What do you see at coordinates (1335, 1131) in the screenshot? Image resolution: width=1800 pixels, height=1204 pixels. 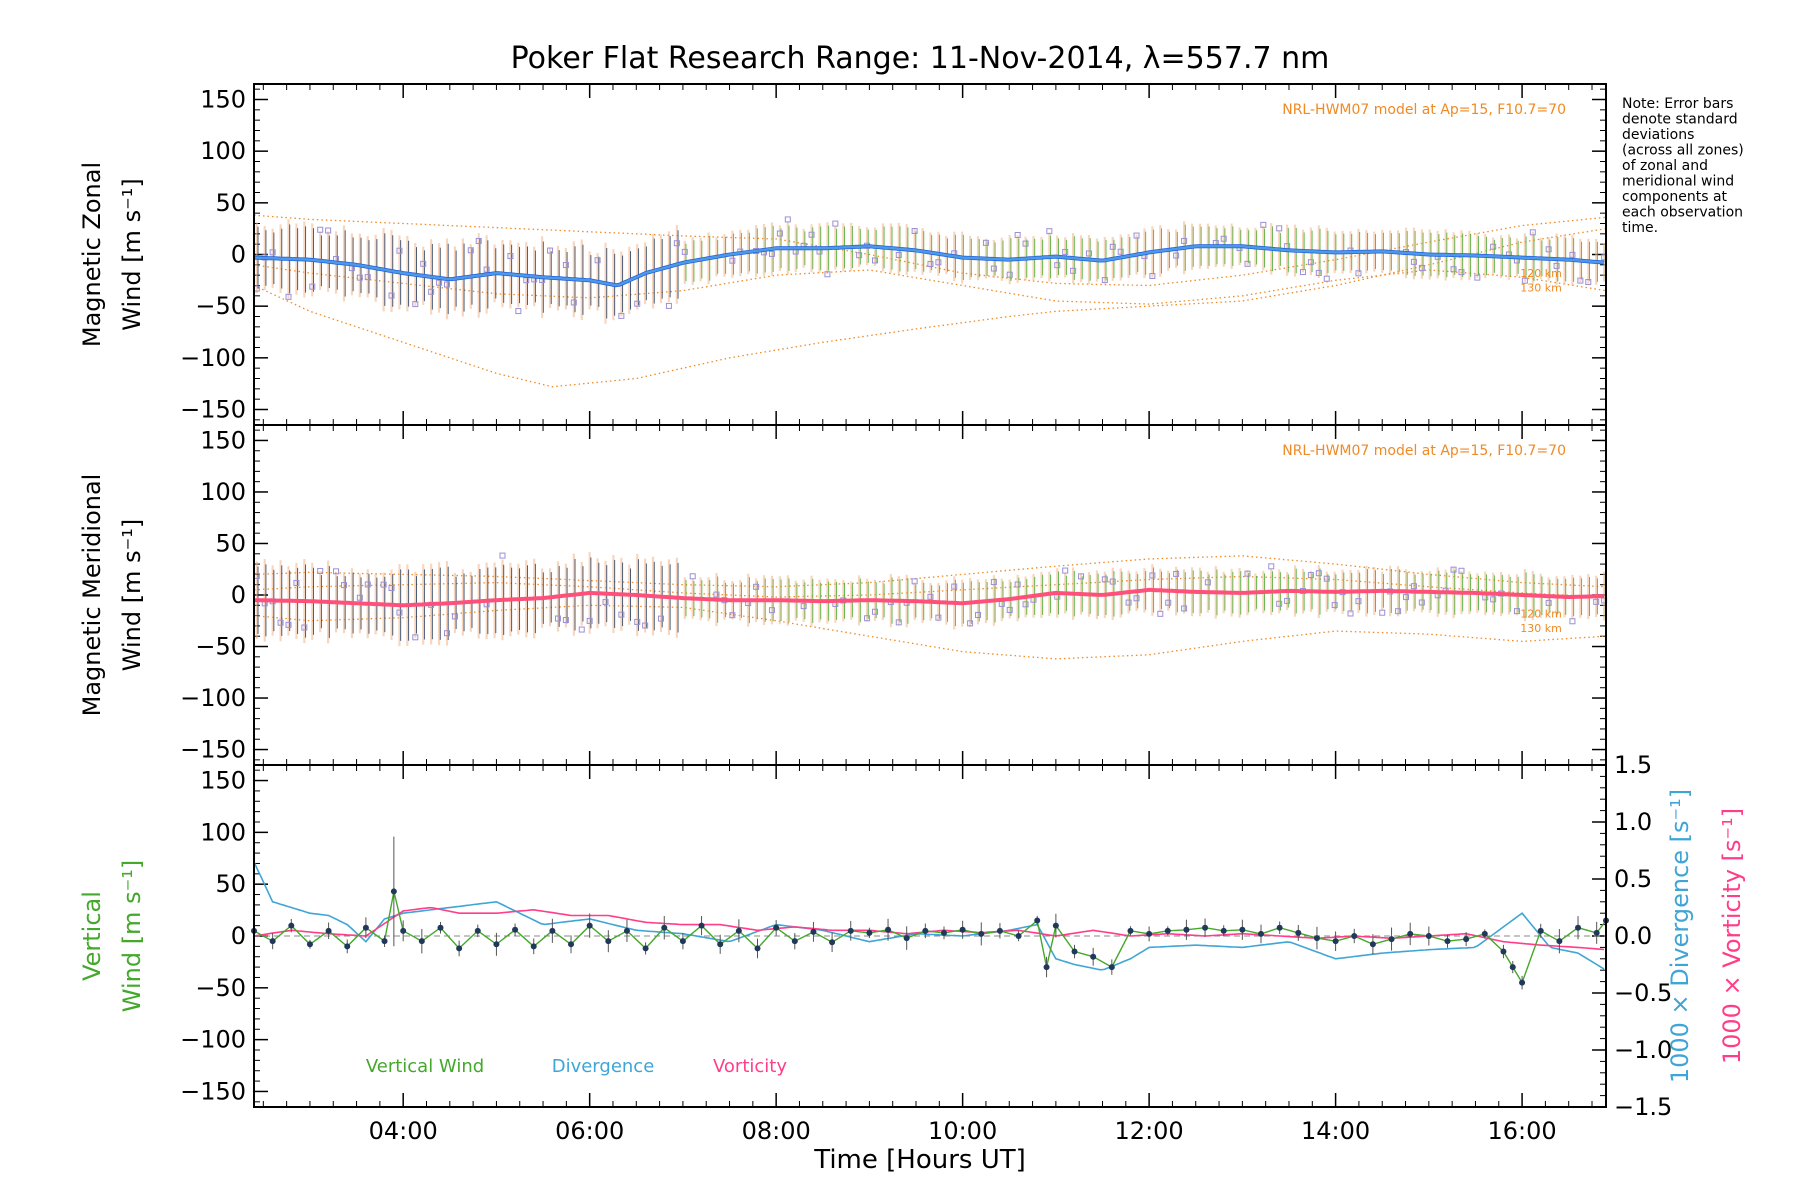 I see `x-tick-label: 14:00` at bounding box center [1335, 1131].